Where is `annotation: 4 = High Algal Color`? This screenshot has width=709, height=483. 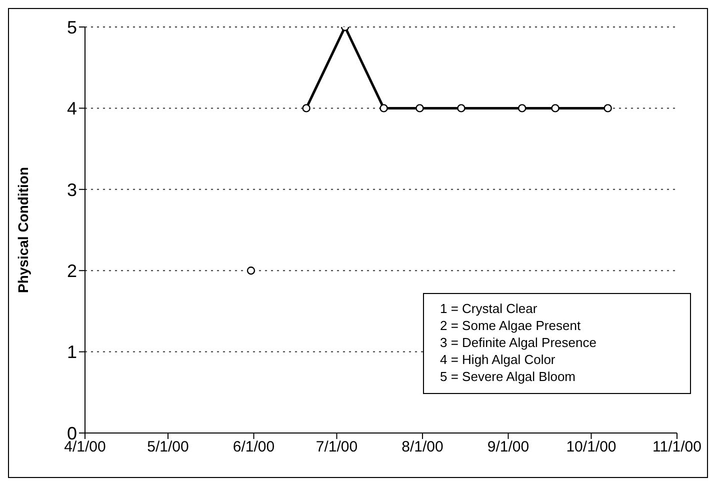
annotation: 4 = High Algal Color is located at coordinates (498, 359).